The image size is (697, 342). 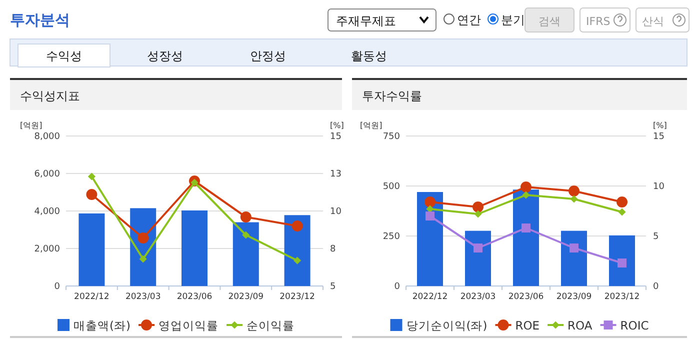 I want to click on text: 안정성, so click(x=268, y=56).